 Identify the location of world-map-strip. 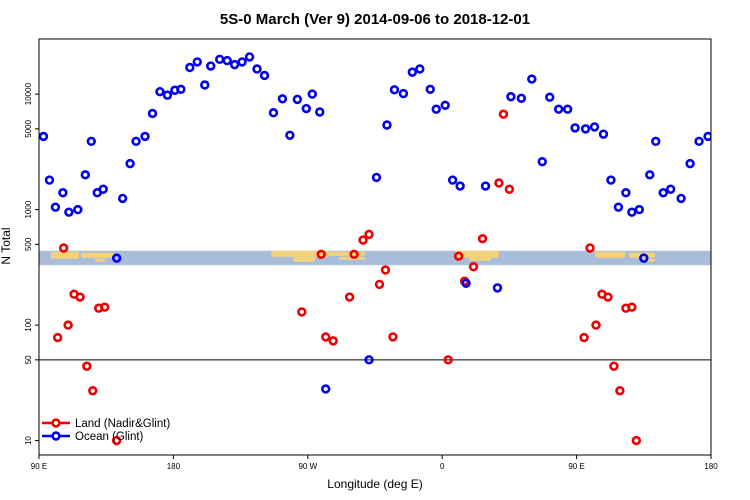
(375, 258).